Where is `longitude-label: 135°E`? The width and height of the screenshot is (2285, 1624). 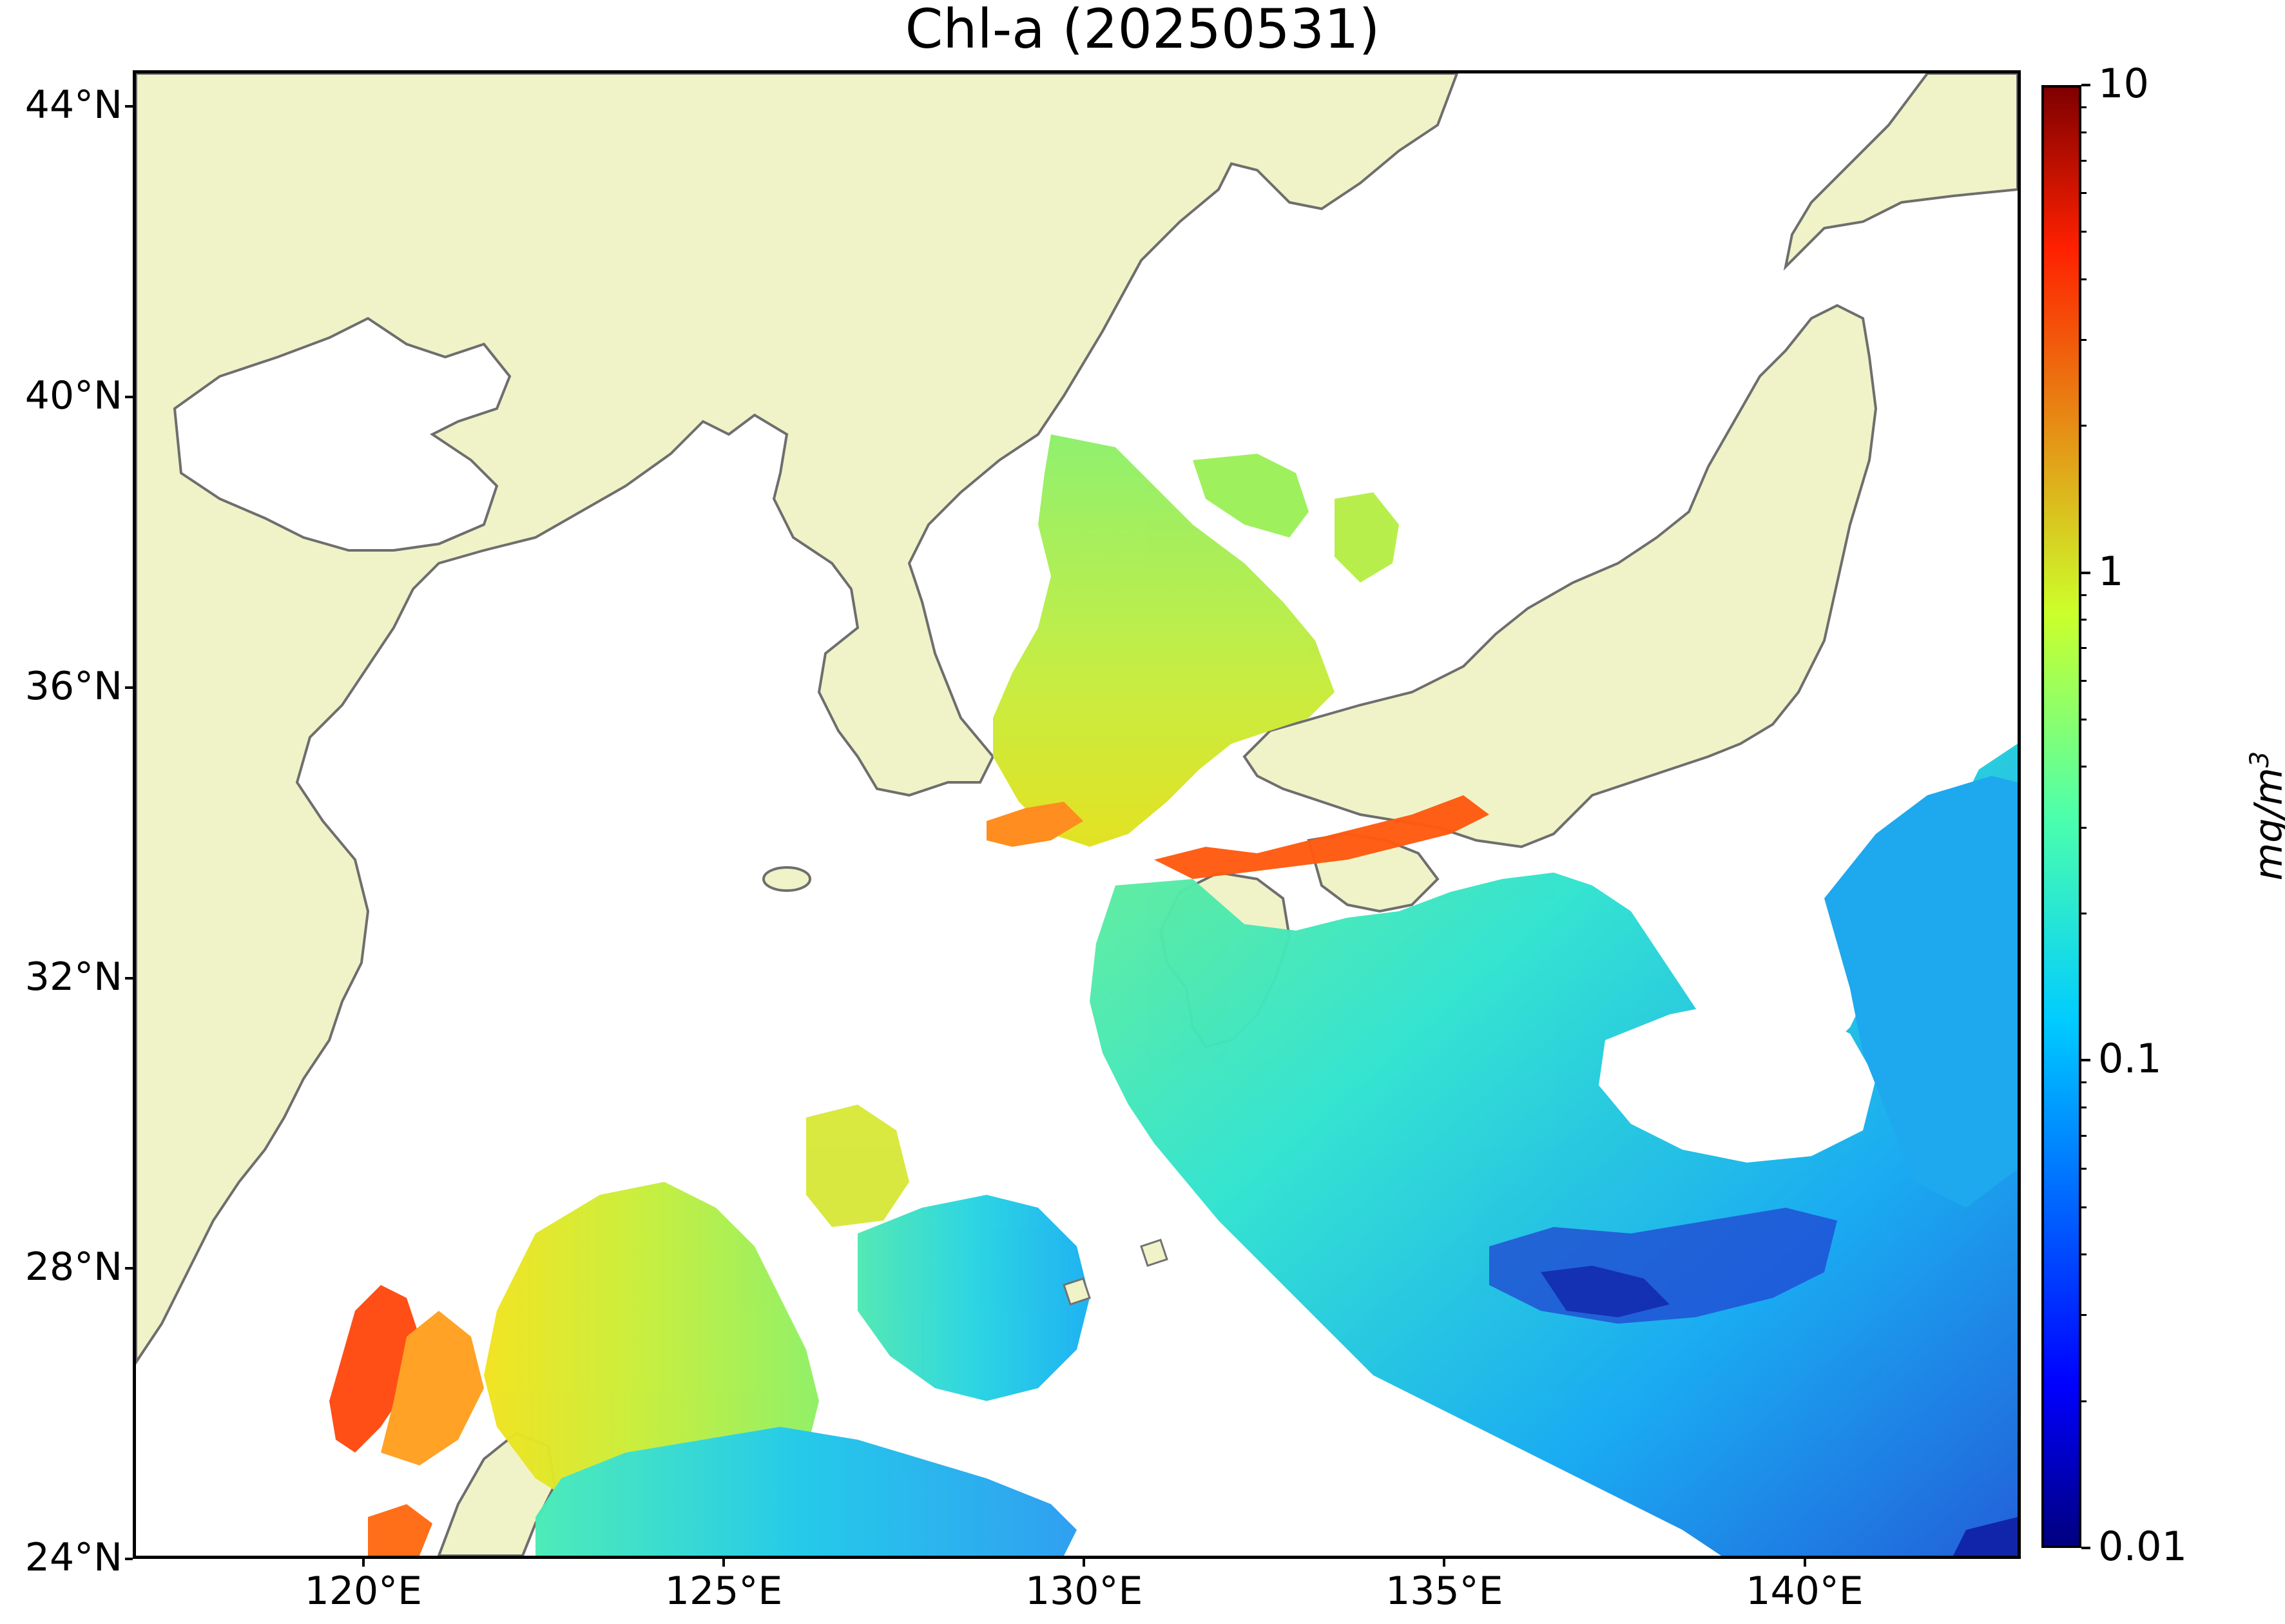
longitude-label: 135°E is located at coordinates (1444, 1591).